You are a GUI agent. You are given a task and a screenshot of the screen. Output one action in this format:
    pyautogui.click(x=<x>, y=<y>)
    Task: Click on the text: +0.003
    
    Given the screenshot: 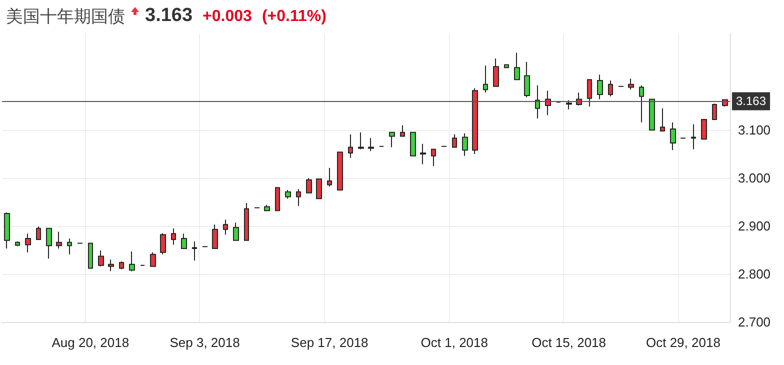 What is the action you would take?
    pyautogui.click(x=227, y=16)
    